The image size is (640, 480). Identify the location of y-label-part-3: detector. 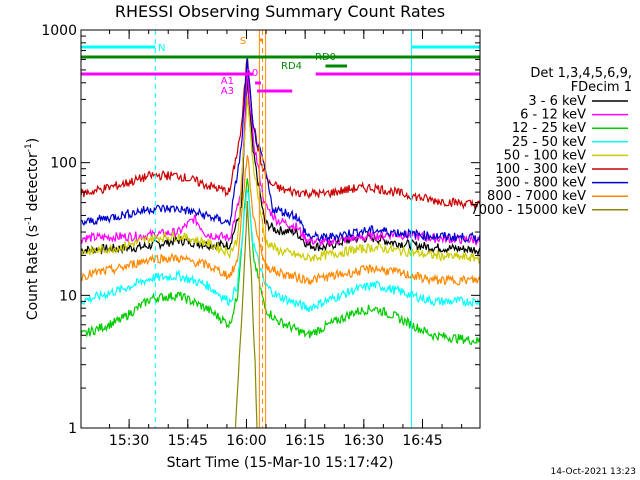
(33, 184).